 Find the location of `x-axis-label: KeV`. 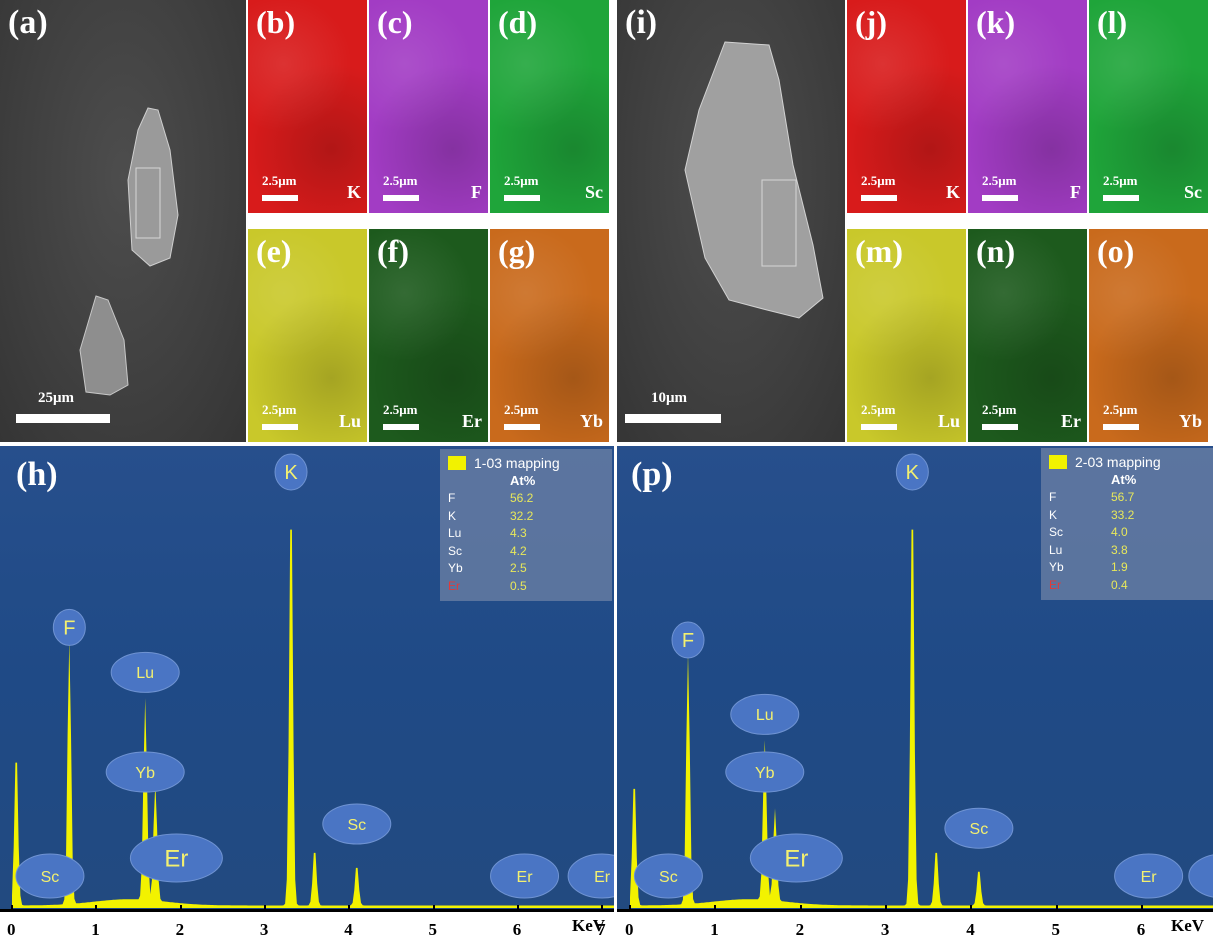

x-axis-label: KeV is located at coordinates (589, 925).